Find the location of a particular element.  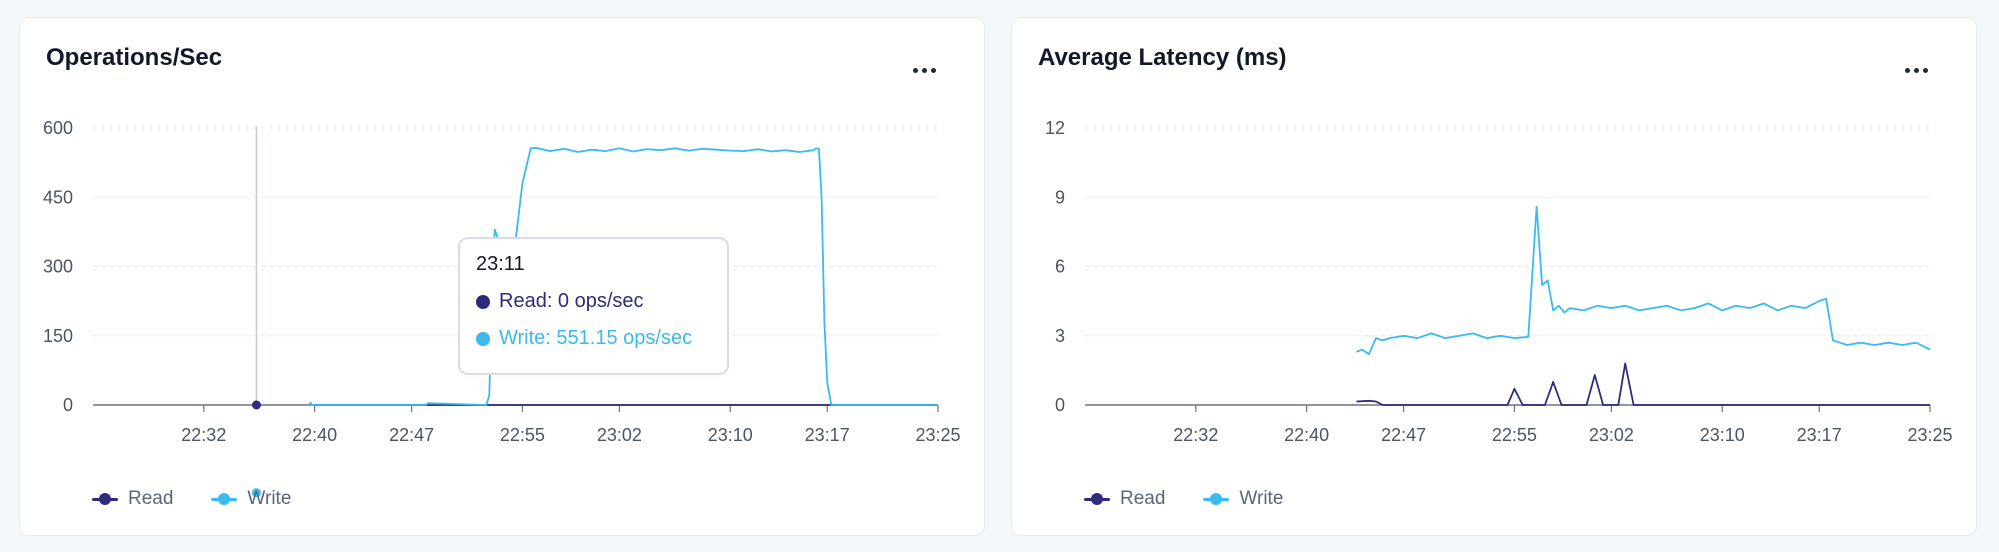

tooltip-read-value: Read: 0 ops/sec is located at coordinates (571, 301).